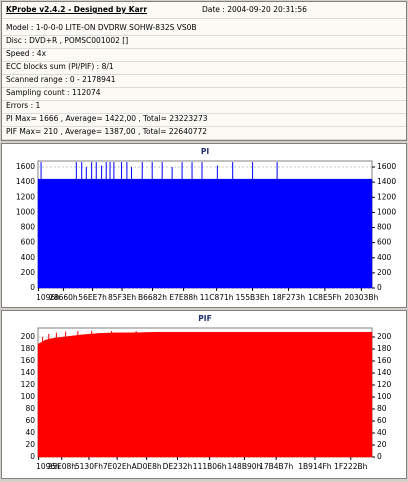 Image resolution: width=408 pixels, height=482 pixels. Describe the element at coordinates (382, 444) in the screenshot. I see `y2-tick-label: 20` at that location.